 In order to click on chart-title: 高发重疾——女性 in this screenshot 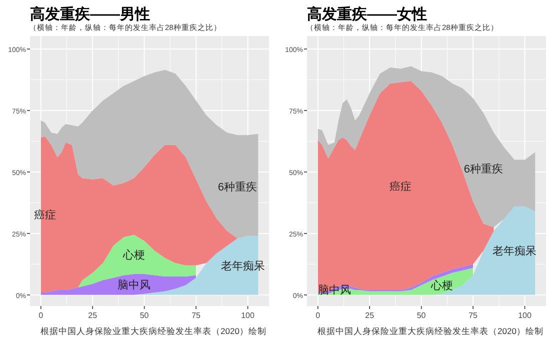, I will do `click(367, 14)`.